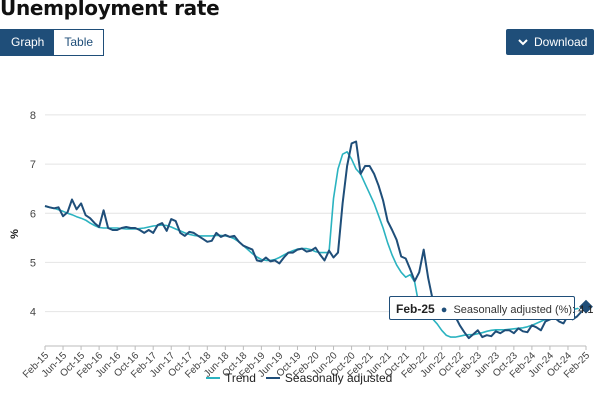  What do you see at coordinates (523, 42) in the screenshot?
I see `chevron-down-icon` at bounding box center [523, 42].